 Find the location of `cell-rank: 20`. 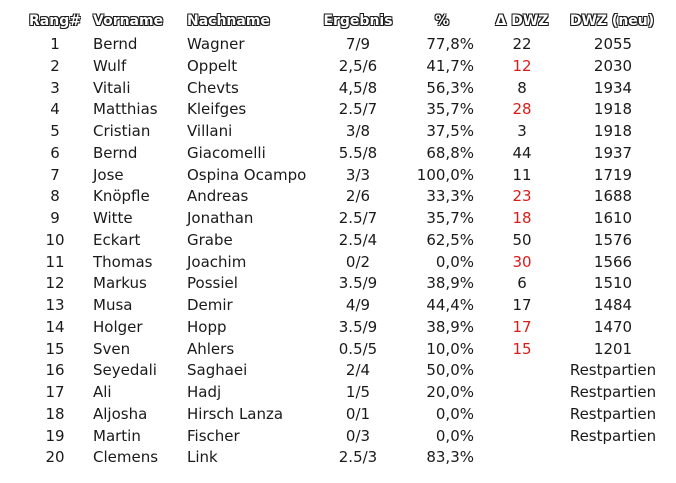

cell-rank: 20 is located at coordinates (55, 457).